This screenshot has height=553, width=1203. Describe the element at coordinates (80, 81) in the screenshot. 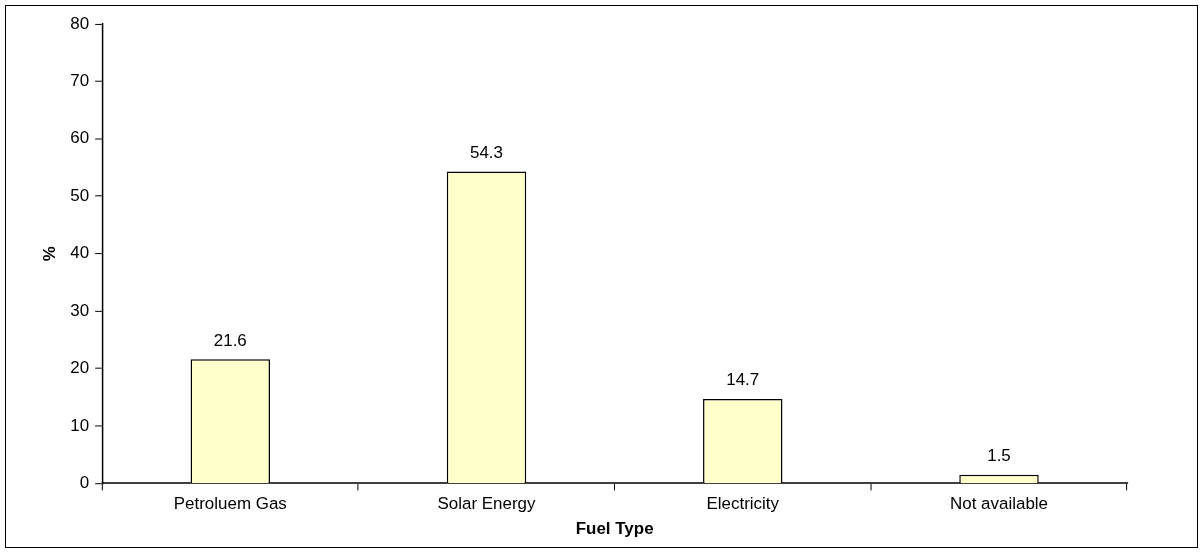

I see `y-tick-label: 70` at that location.